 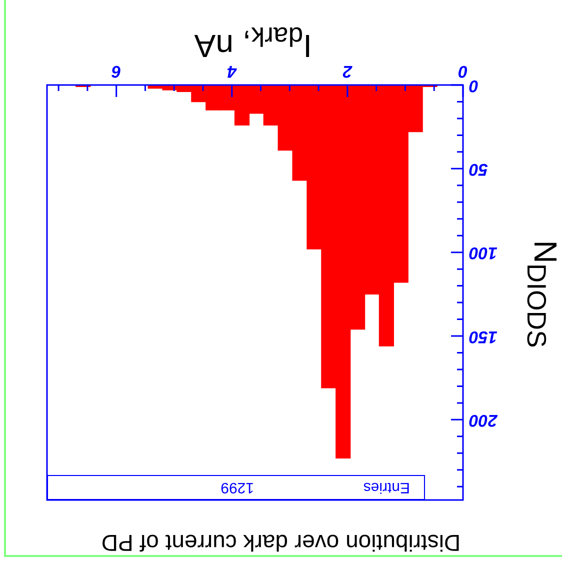 What do you see at coordinates (483, 253) in the screenshot?
I see `y-tick-label: 100` at bounding box center [483, 253].